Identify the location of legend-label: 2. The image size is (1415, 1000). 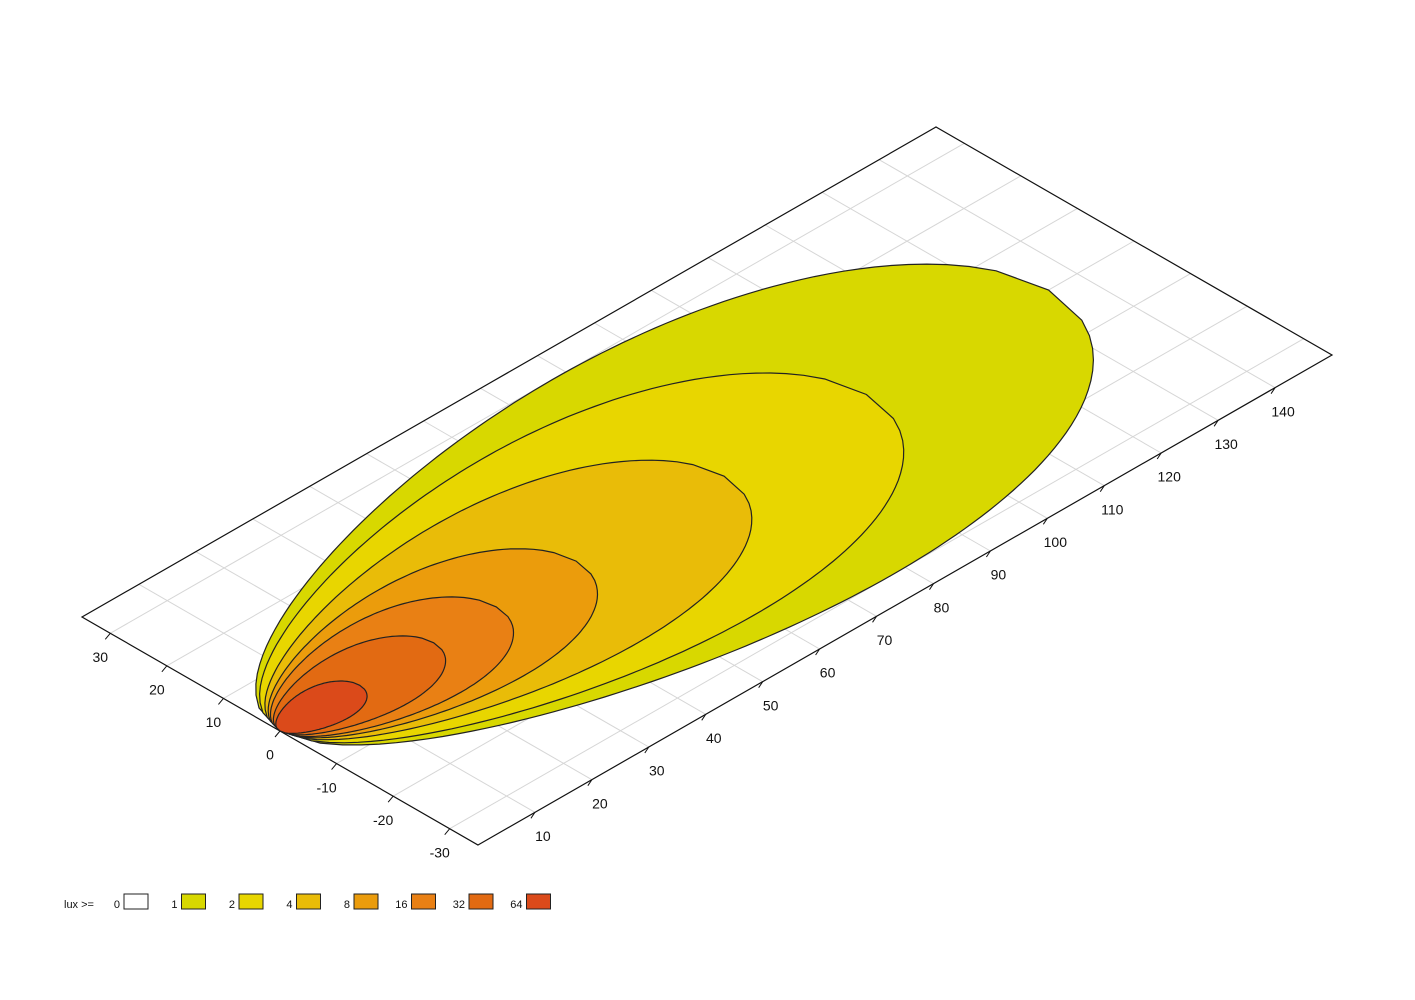
(232, 905).